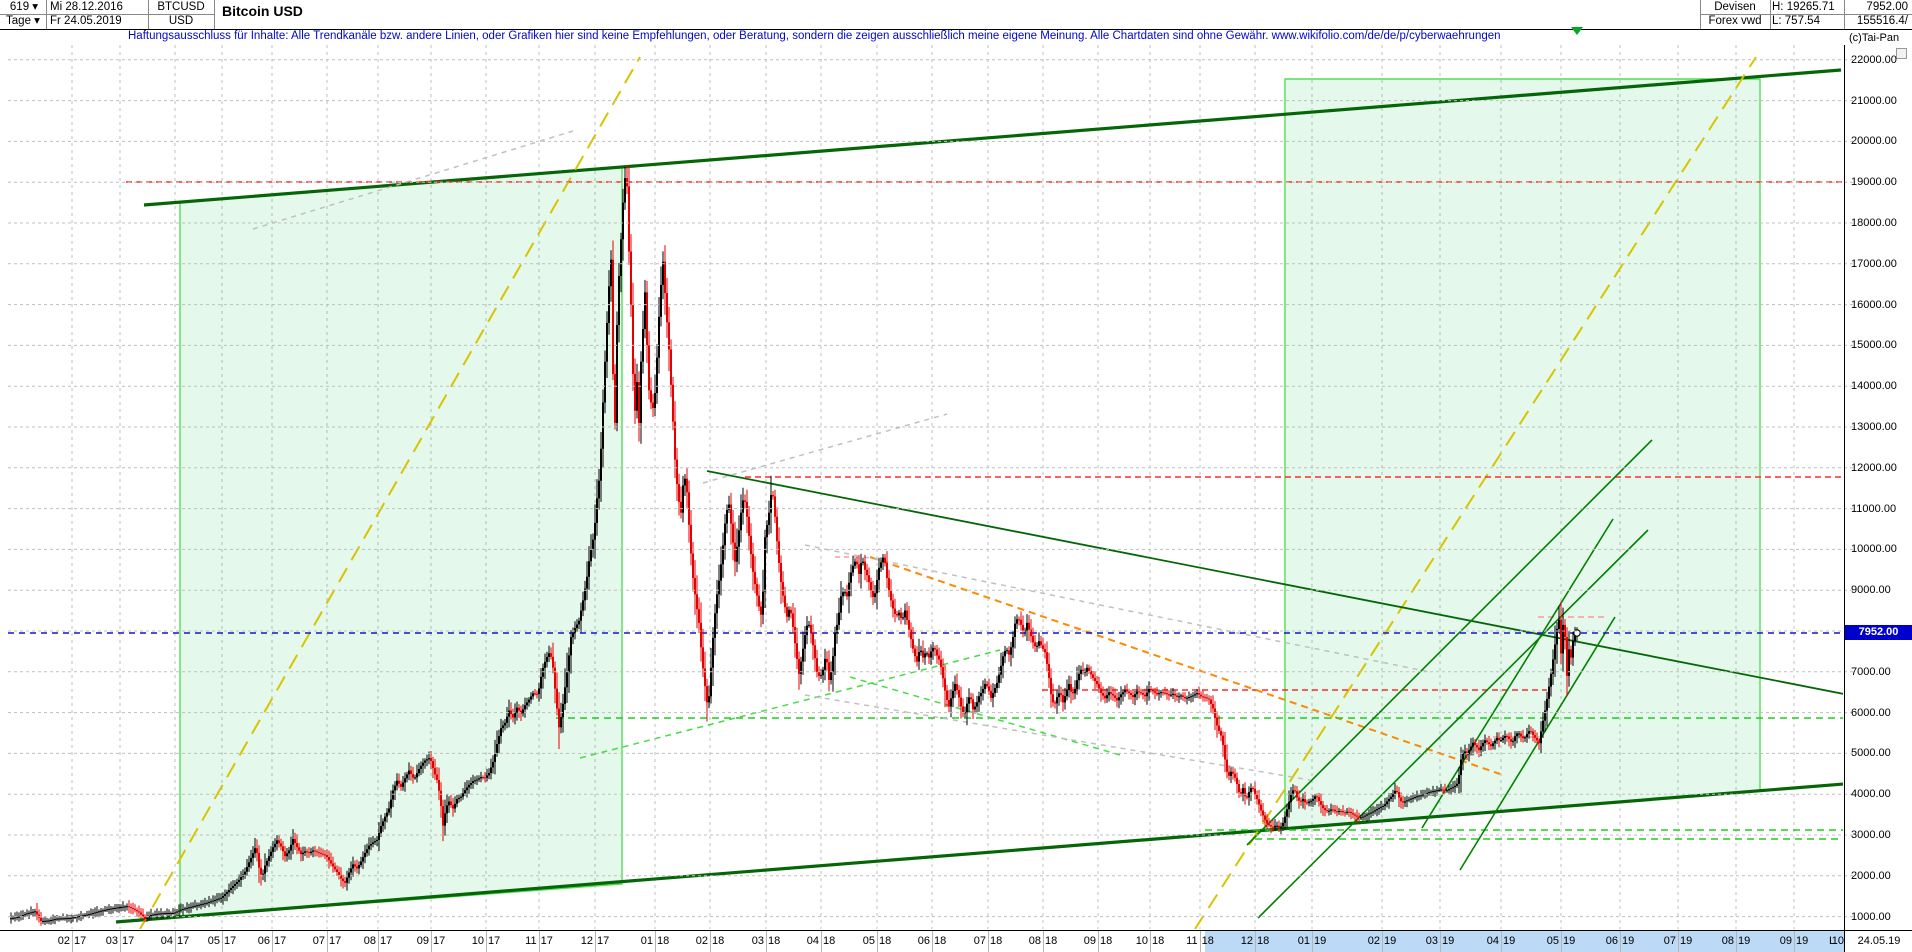  What do you see at coordinates (1874, 38) in the screenshot?
I see `copyright-label: (c)Tai-Pan` at bounding box center [1874, 38].